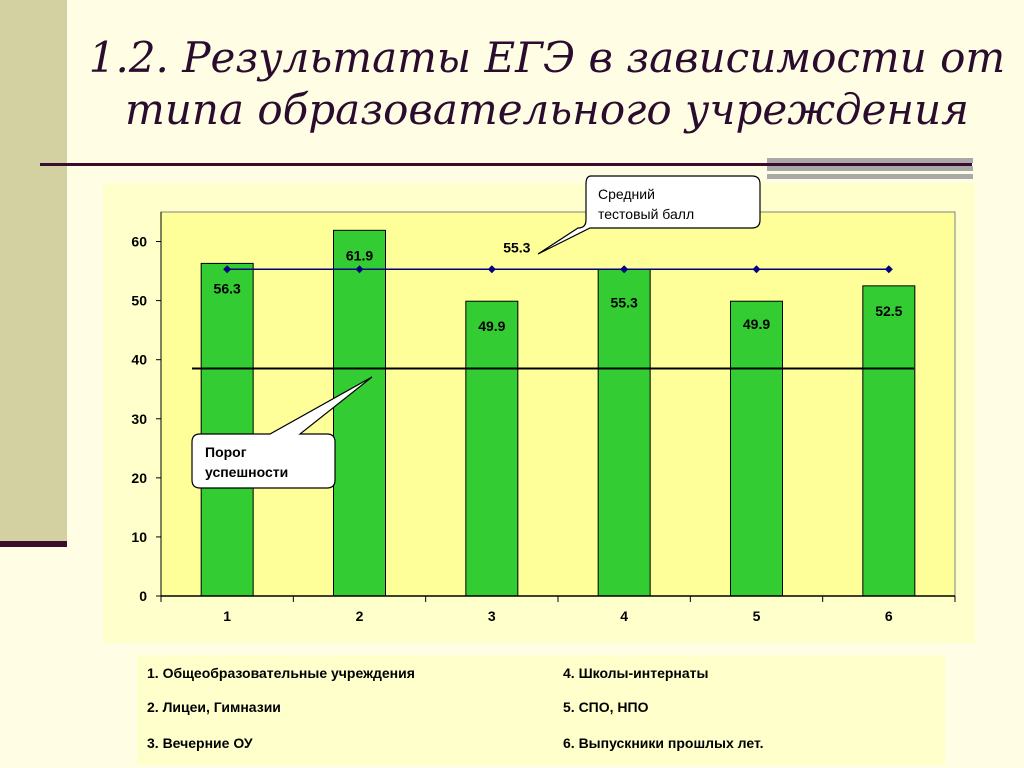  Describe the element at coordinates (626, 194) in the screenshot. I see `average-callout-line1: Средний` at that location.